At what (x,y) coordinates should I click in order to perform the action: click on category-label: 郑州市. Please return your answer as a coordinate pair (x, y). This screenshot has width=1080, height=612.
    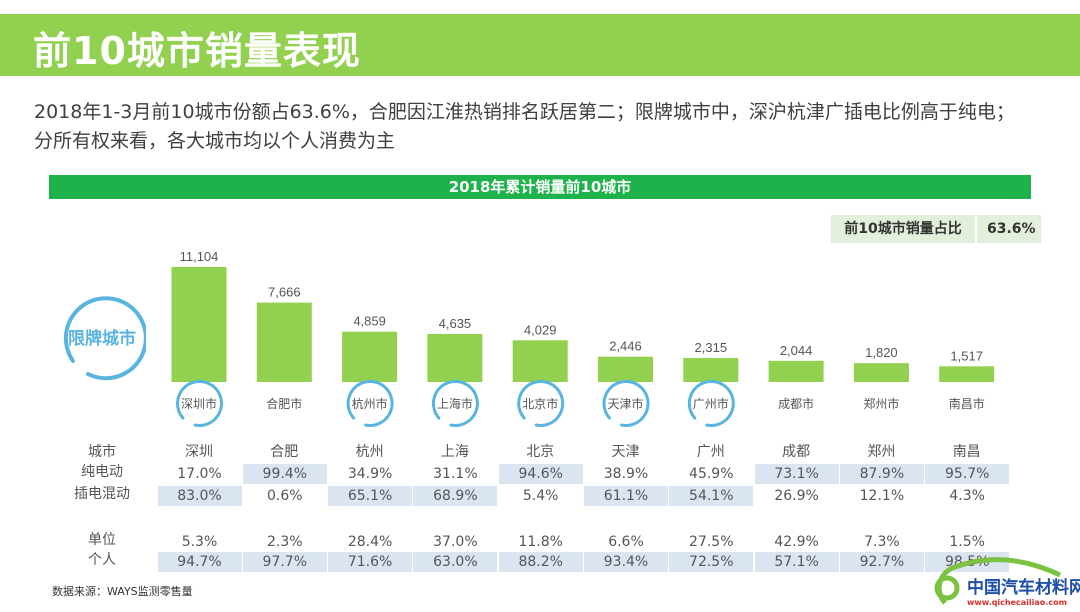
    Looking at the image, I should click on (881, 403).